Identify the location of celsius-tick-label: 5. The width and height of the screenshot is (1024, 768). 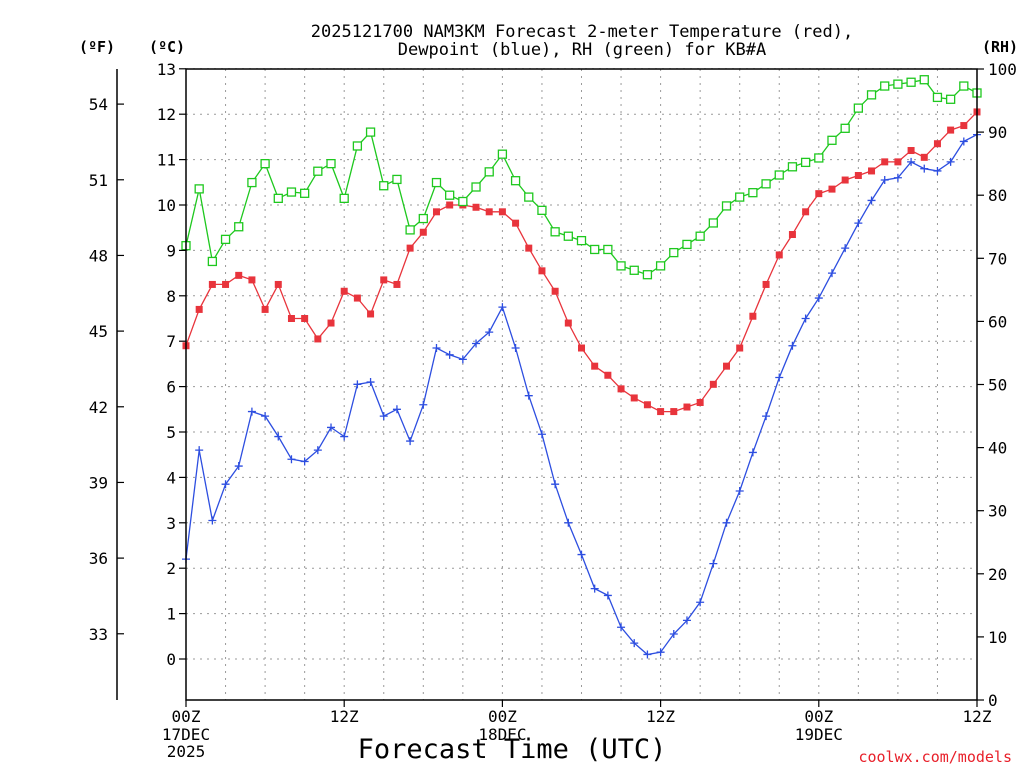
(171, 432).